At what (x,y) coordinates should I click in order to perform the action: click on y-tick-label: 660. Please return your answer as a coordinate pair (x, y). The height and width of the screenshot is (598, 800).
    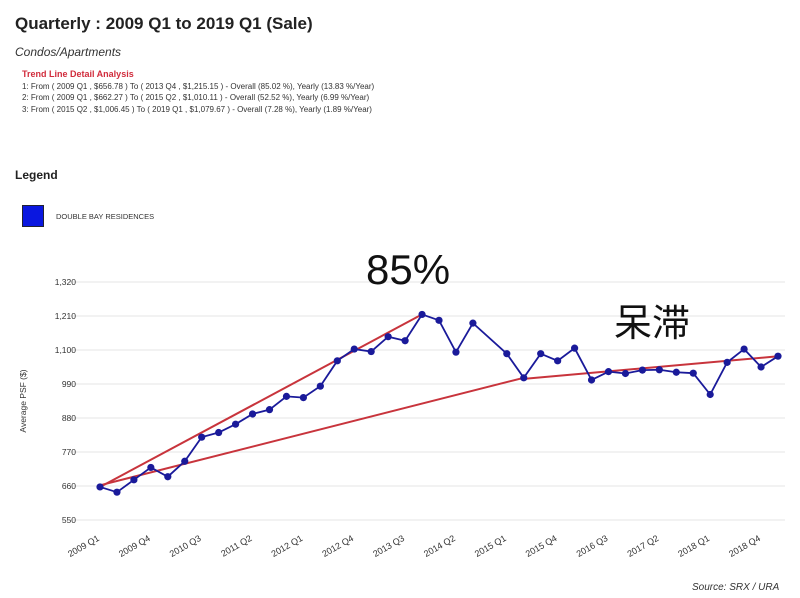
    Looking at the image, I should click on (69, 486).